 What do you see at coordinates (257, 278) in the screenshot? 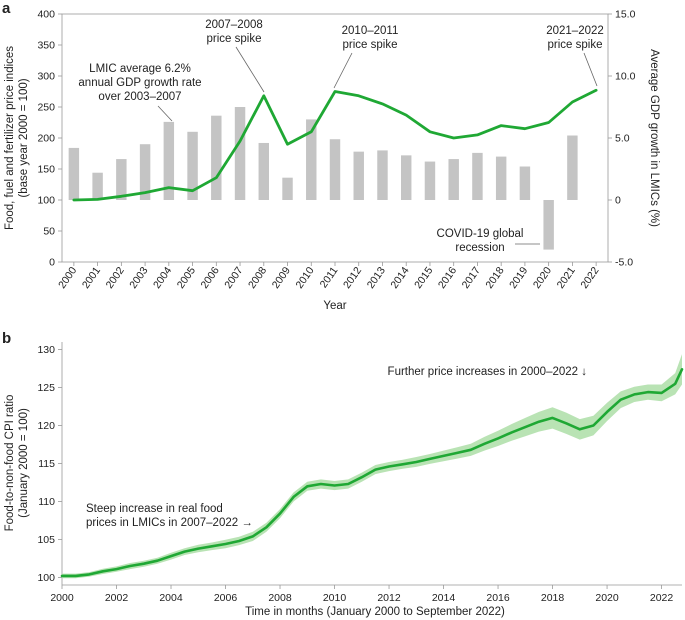
I see `x-tick-label: 2008` at bounding box center [257, 278].